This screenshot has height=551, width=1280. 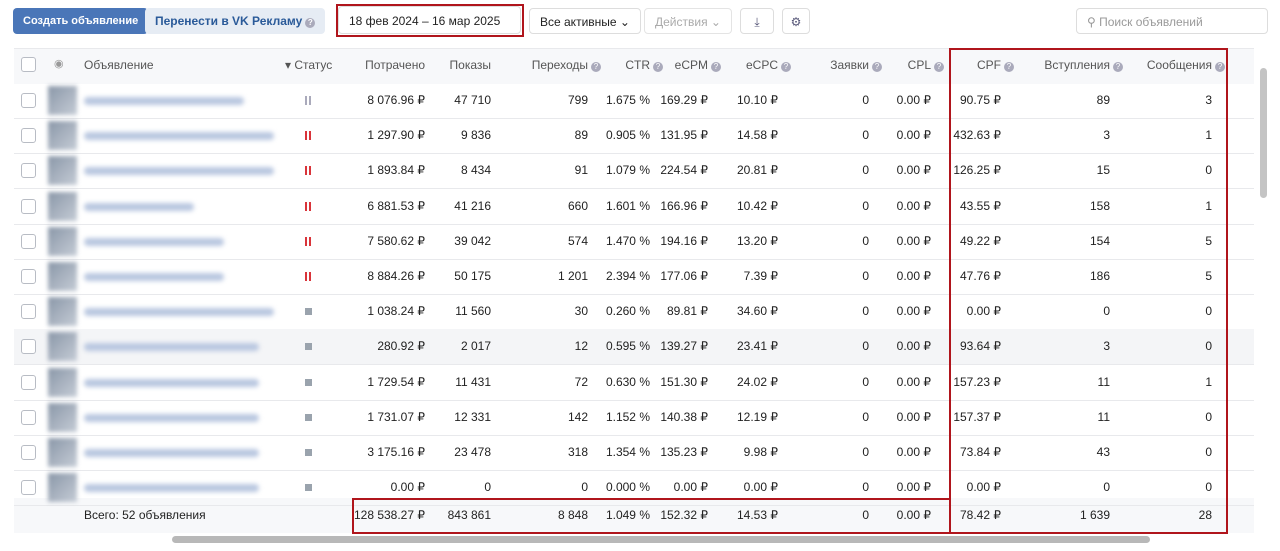 I want to click on column-header: Заявки?, so click(x=856, y=65).